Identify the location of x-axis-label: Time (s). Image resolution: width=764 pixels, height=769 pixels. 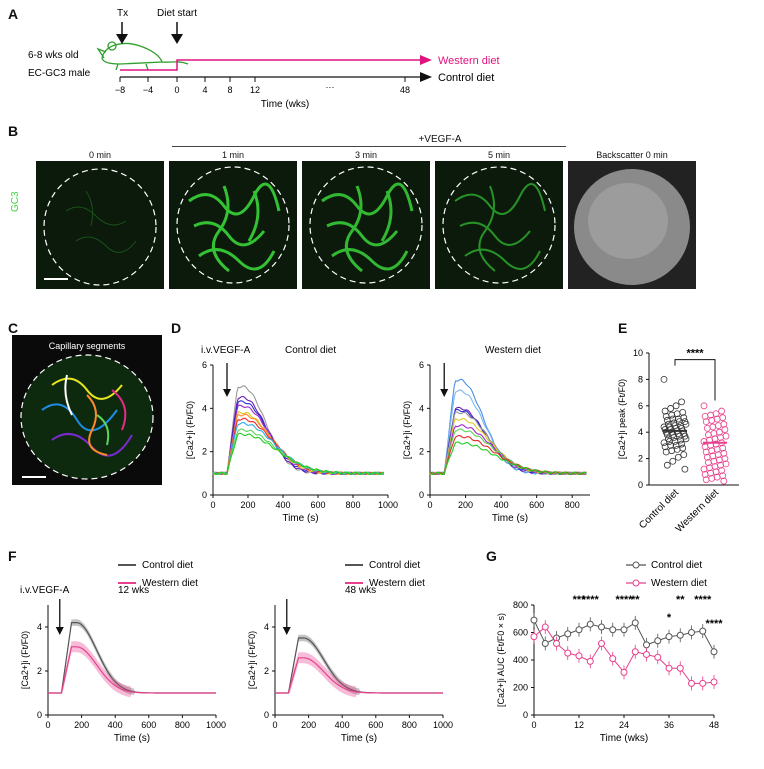
(300, 518).